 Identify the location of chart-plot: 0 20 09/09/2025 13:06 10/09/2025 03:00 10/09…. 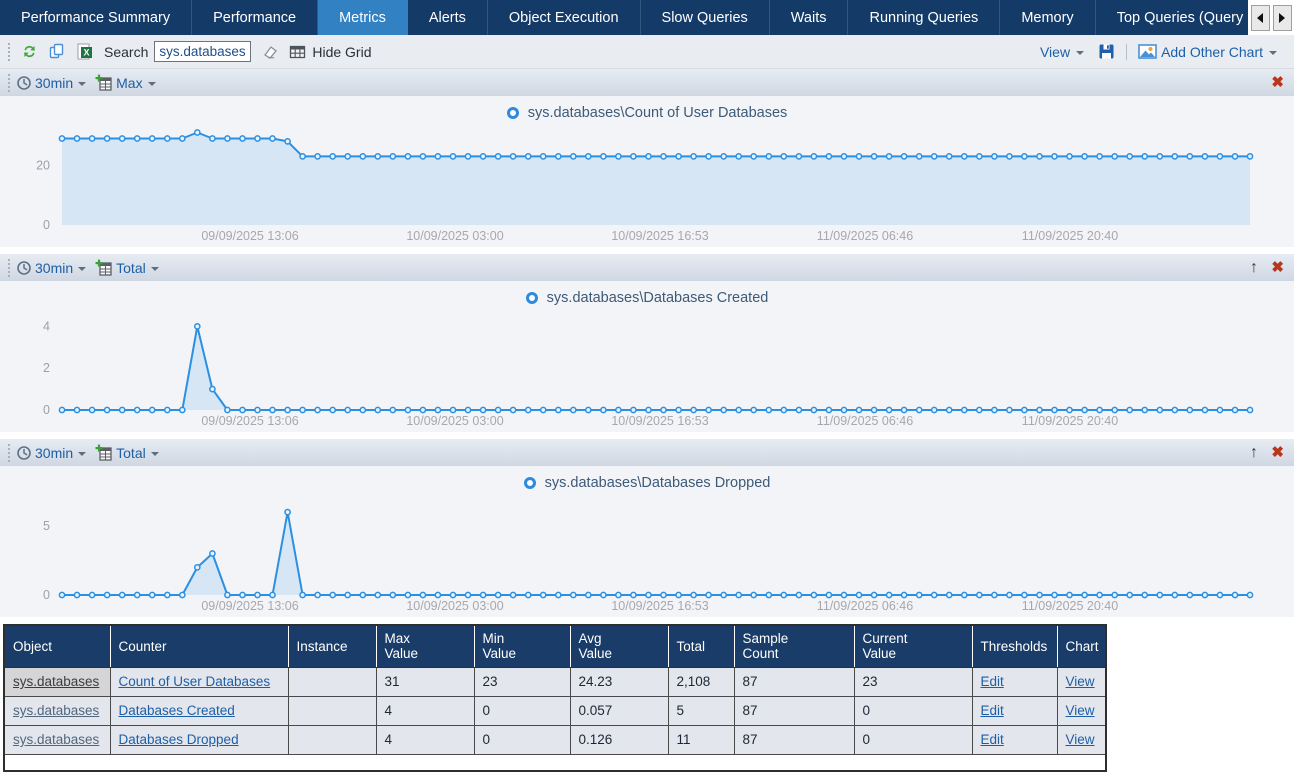
(645, 186).